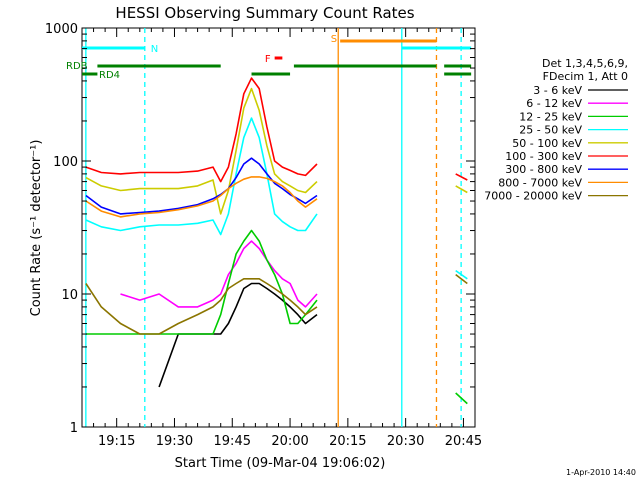 The image size is (640, 480). I want to click on legend-header-1: Det 1,3,4,5,6,9,, so click(585, 63).